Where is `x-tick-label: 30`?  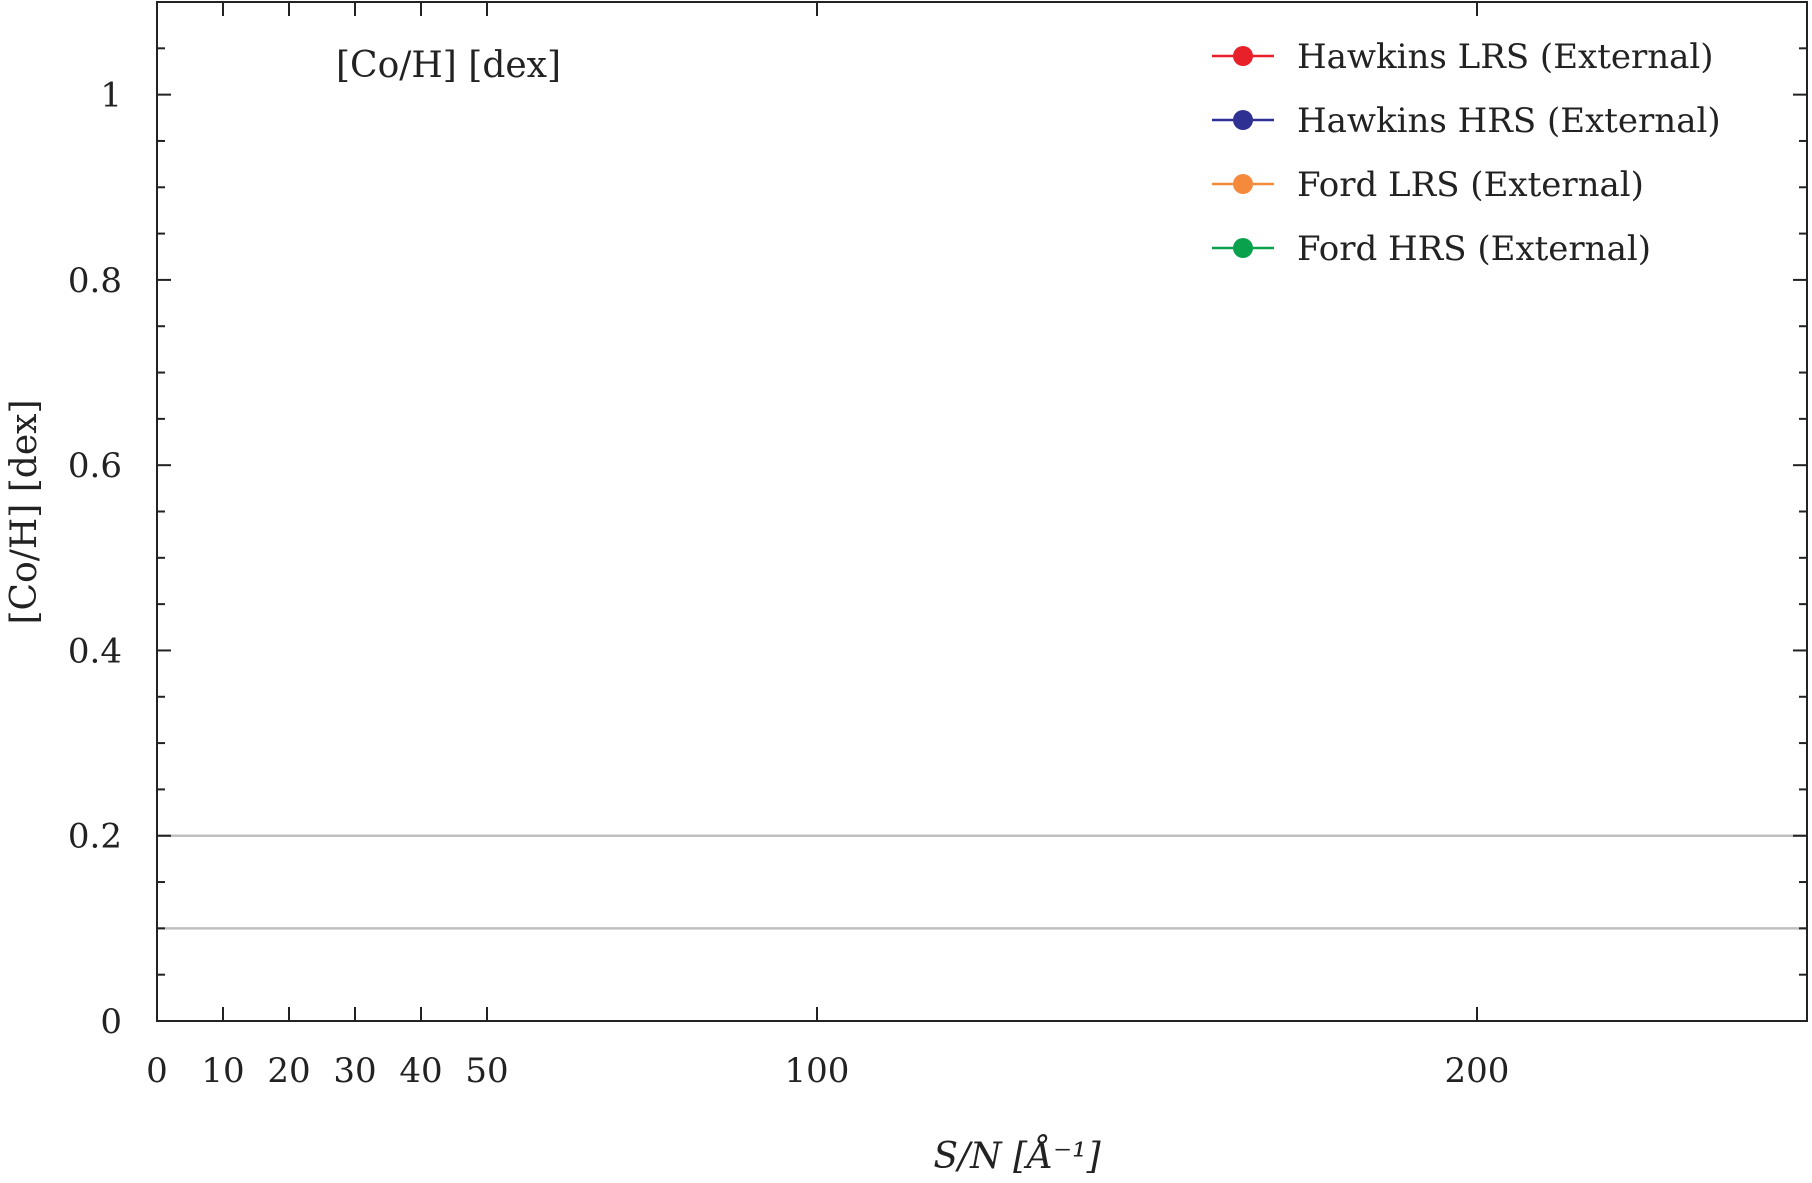 x-tick-label: 30 is located at coordinates (354, 1071).